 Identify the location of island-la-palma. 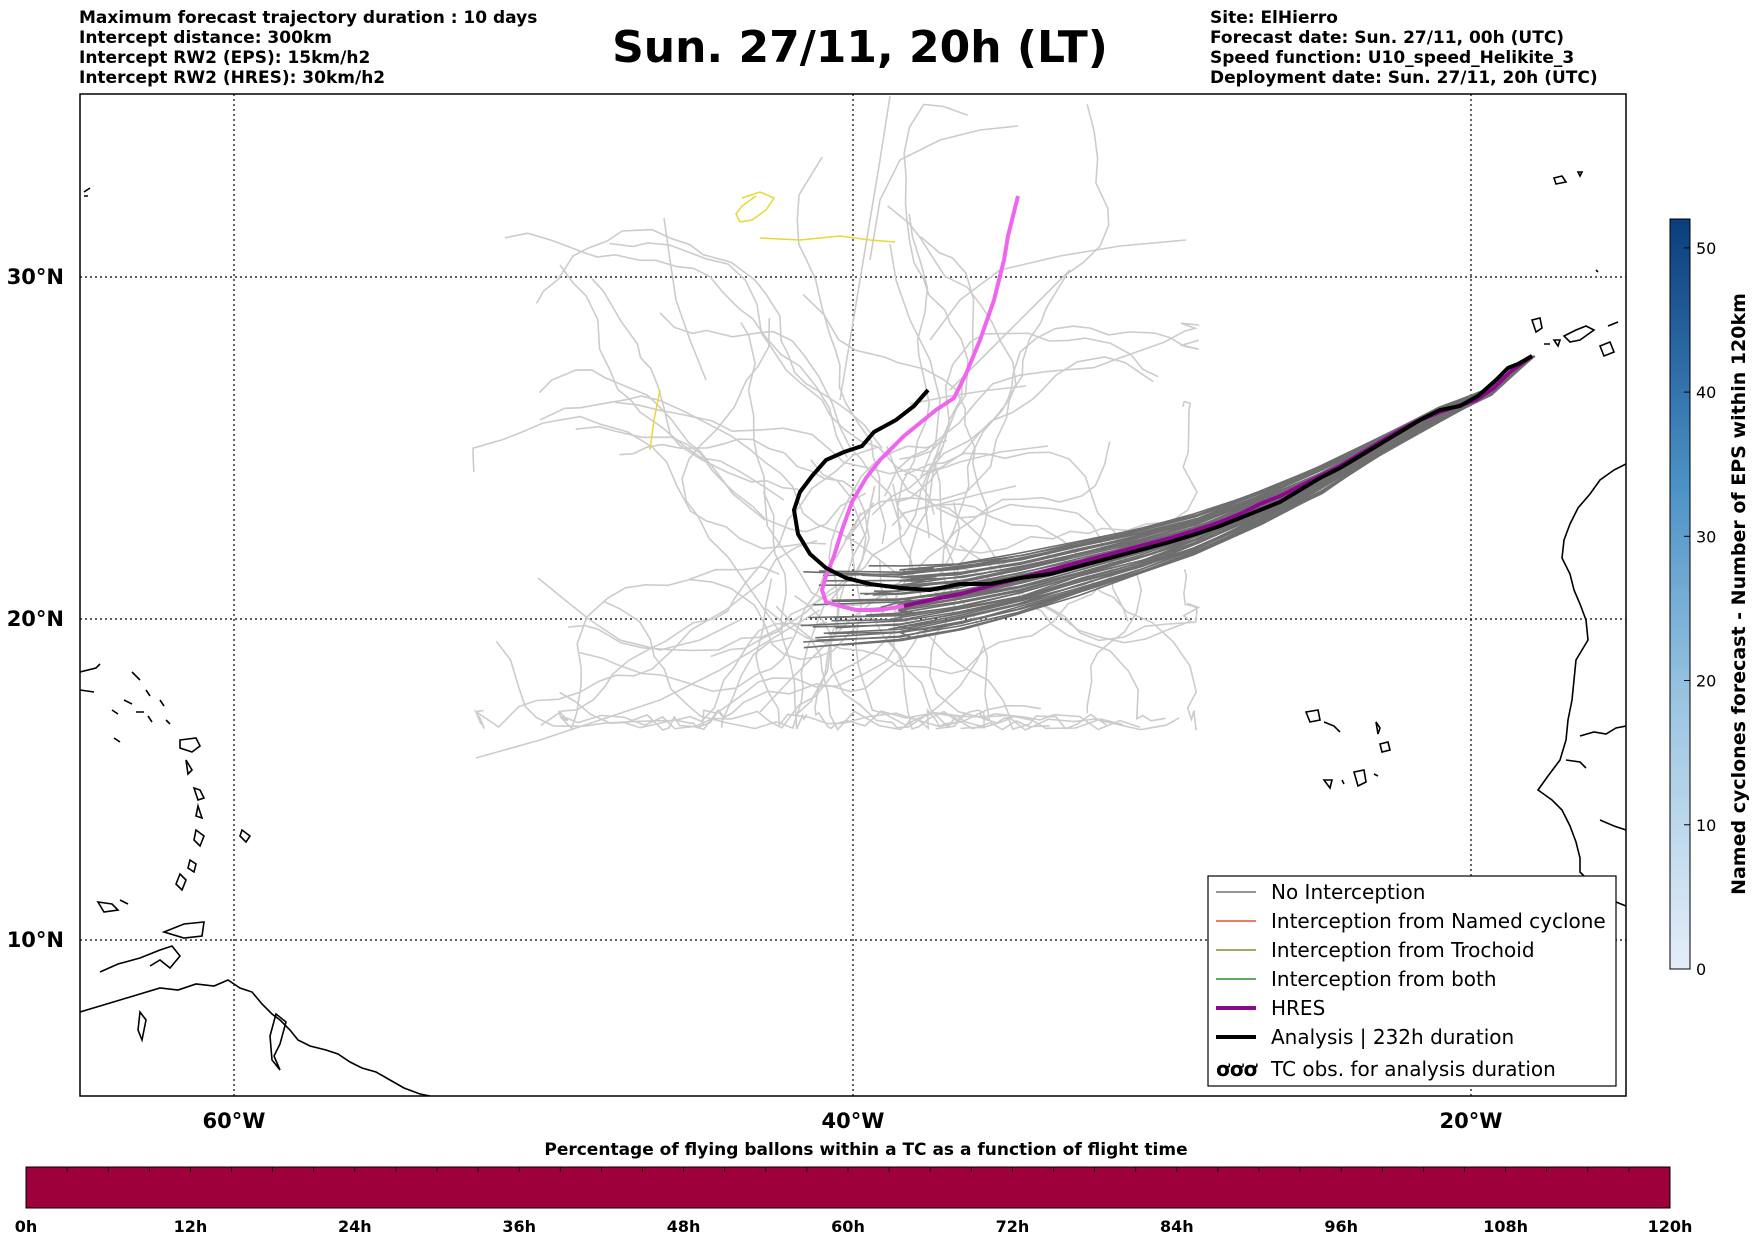
(1536, 325).